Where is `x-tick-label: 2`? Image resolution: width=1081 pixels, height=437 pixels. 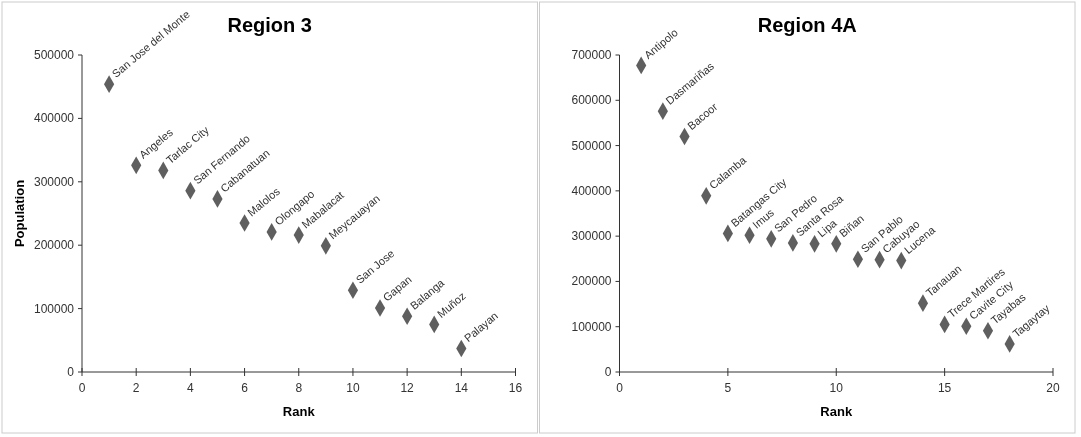 x-tick-label: 2 is located at coordinates (136, 388).